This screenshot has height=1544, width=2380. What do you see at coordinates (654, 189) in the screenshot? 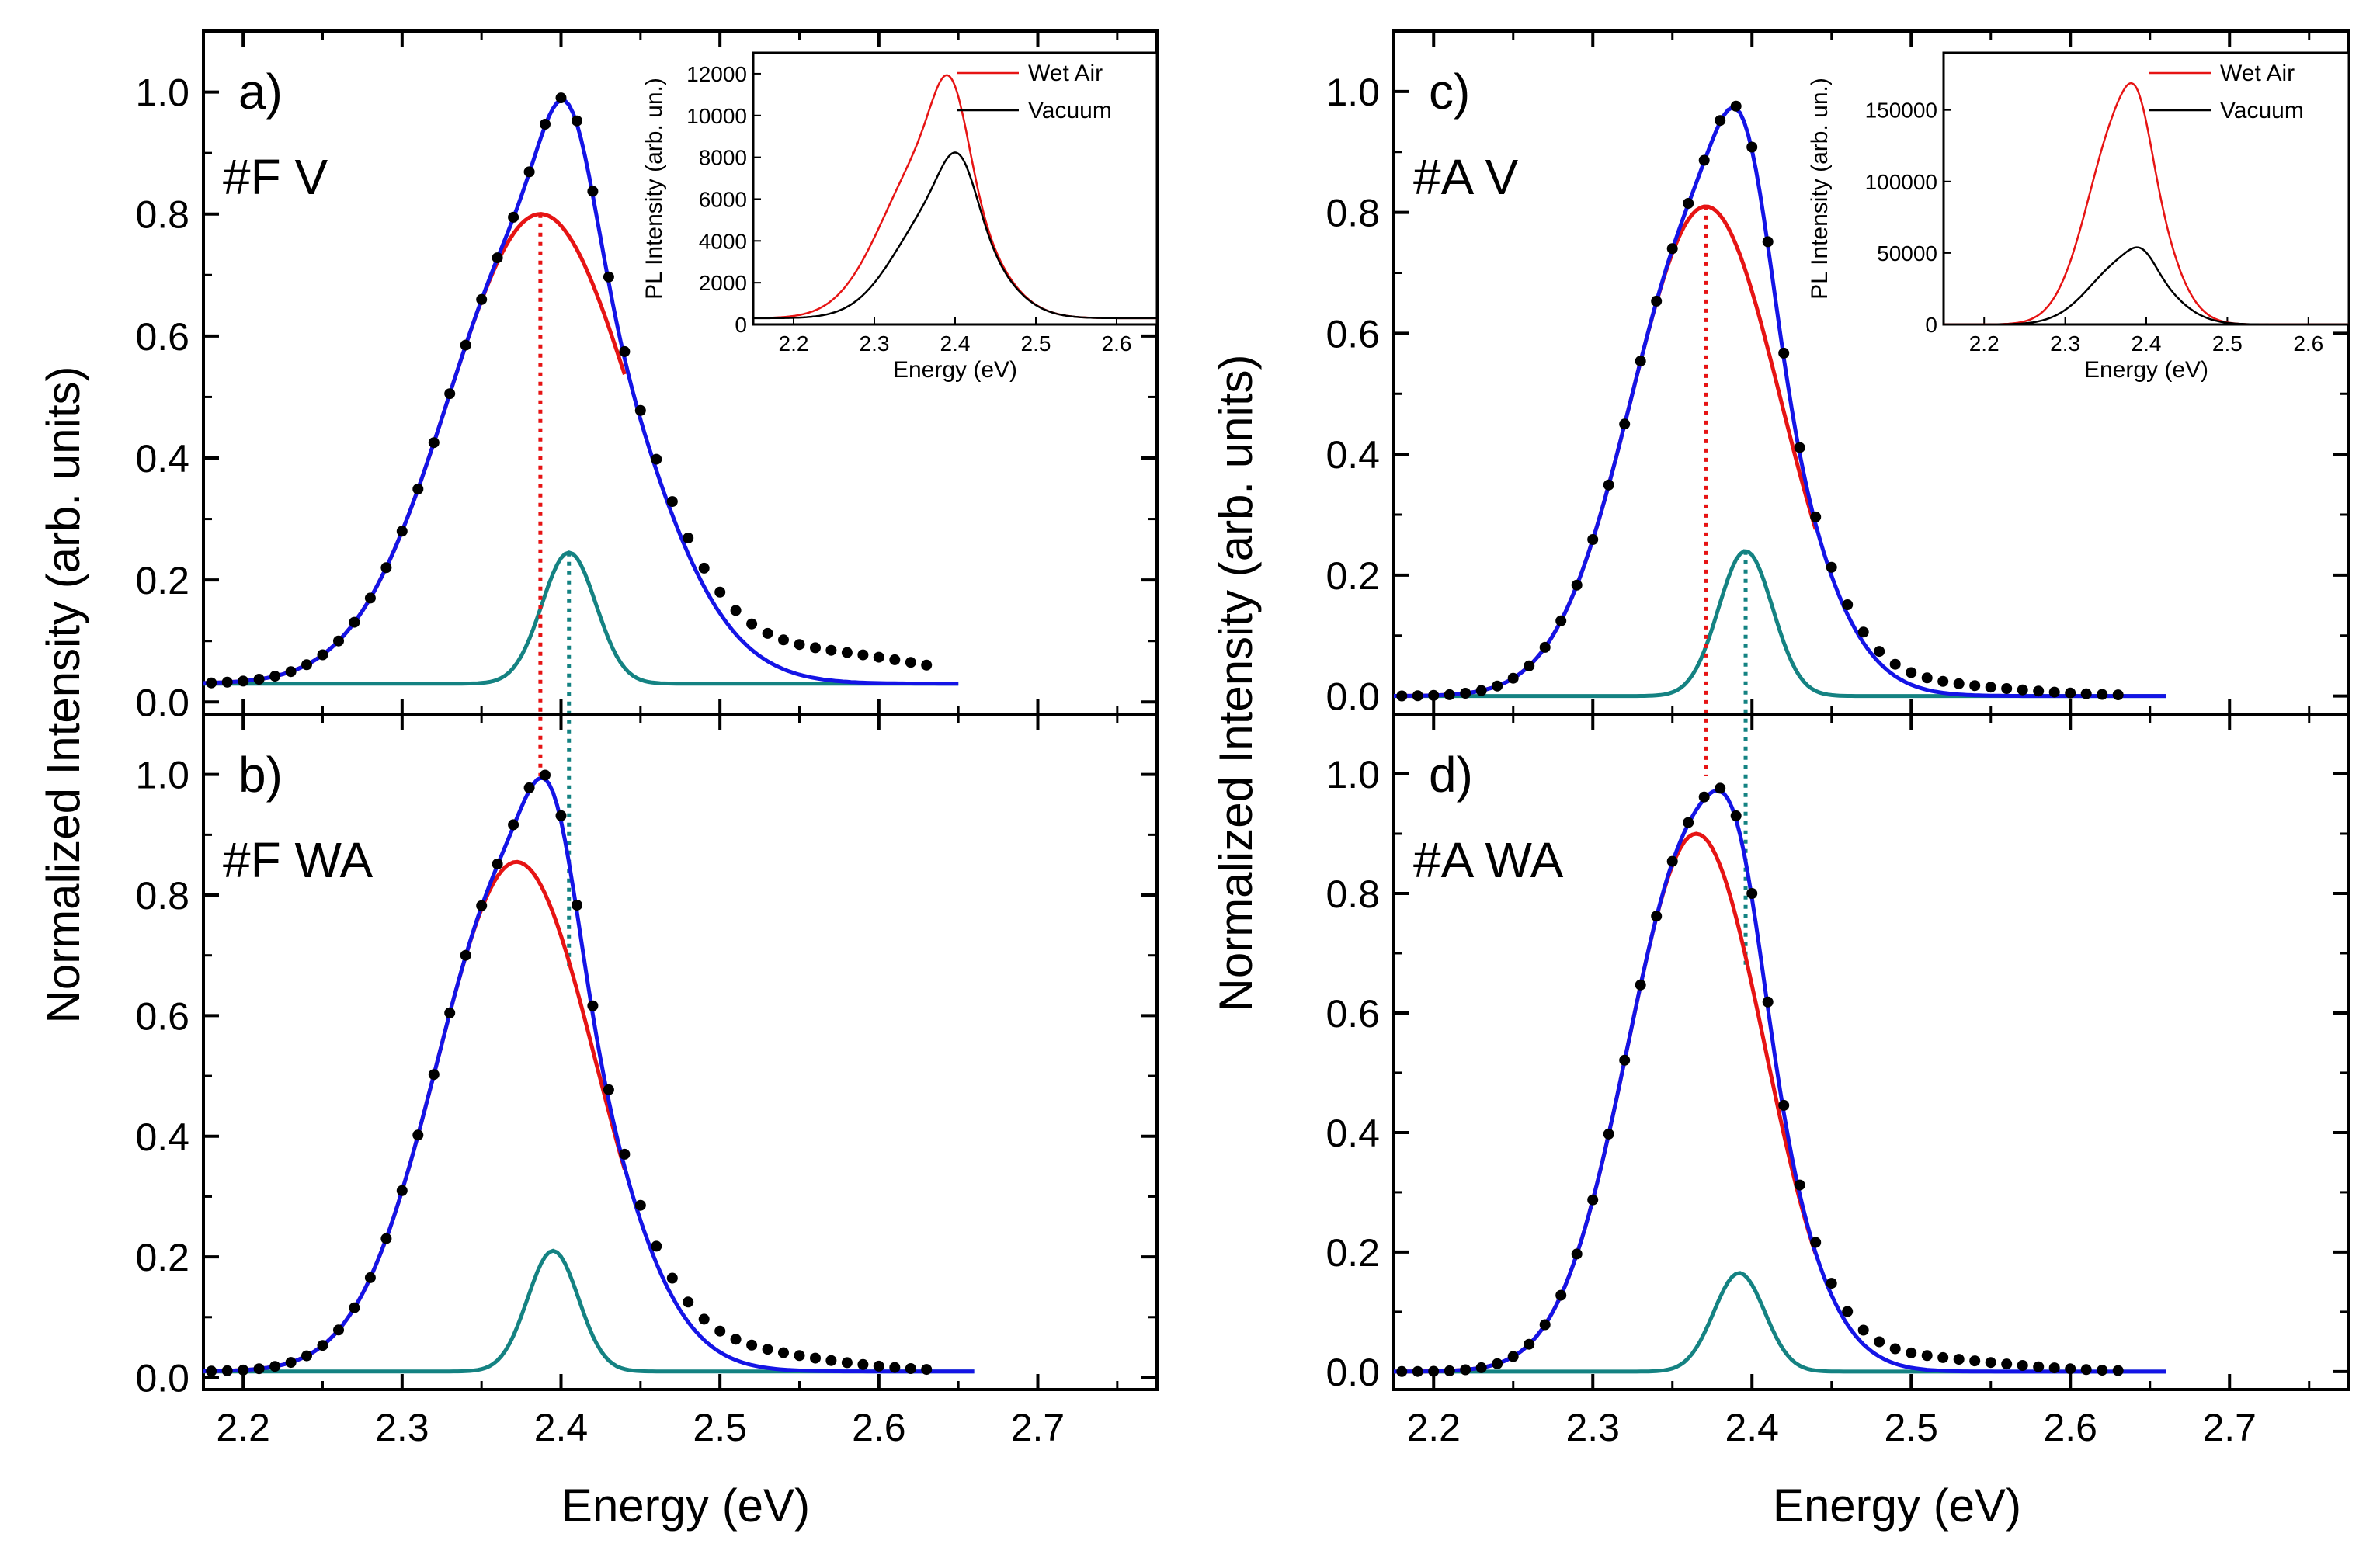
I see `inset-a-ylabel: PL Intensity (arb. un.)` at bounding box center [654, 189].